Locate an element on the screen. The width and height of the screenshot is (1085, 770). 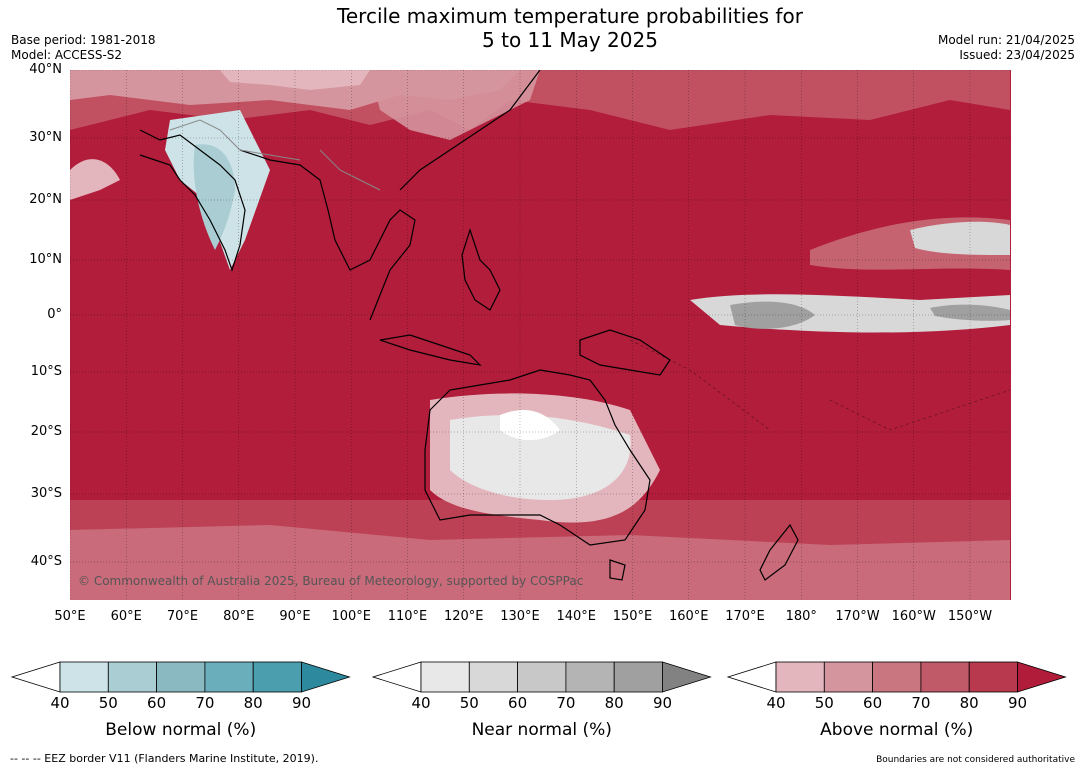
longitude-tick-label: 60°E is located at coordinates (126, 616).